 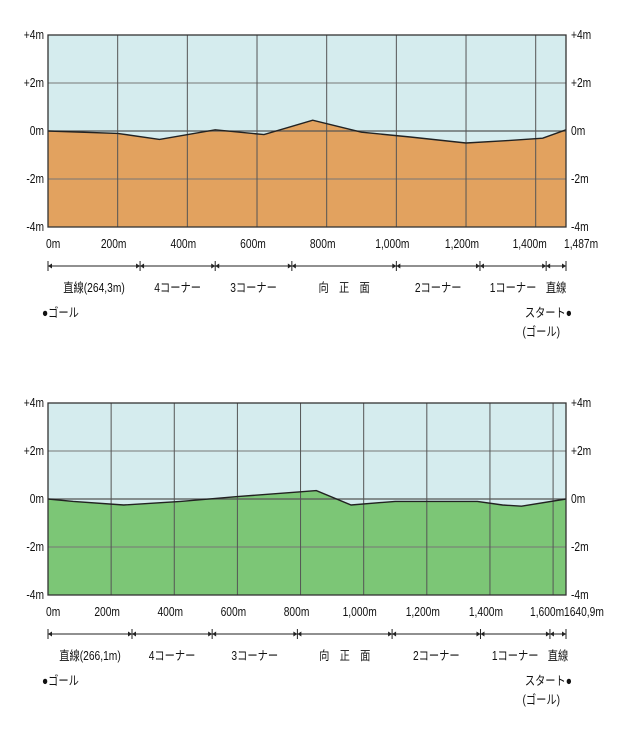 What do you see at coordinates (584, 612) in the screenshot?
I see `x-tick-label: 1640,9m` at bounding box center [584, 612].